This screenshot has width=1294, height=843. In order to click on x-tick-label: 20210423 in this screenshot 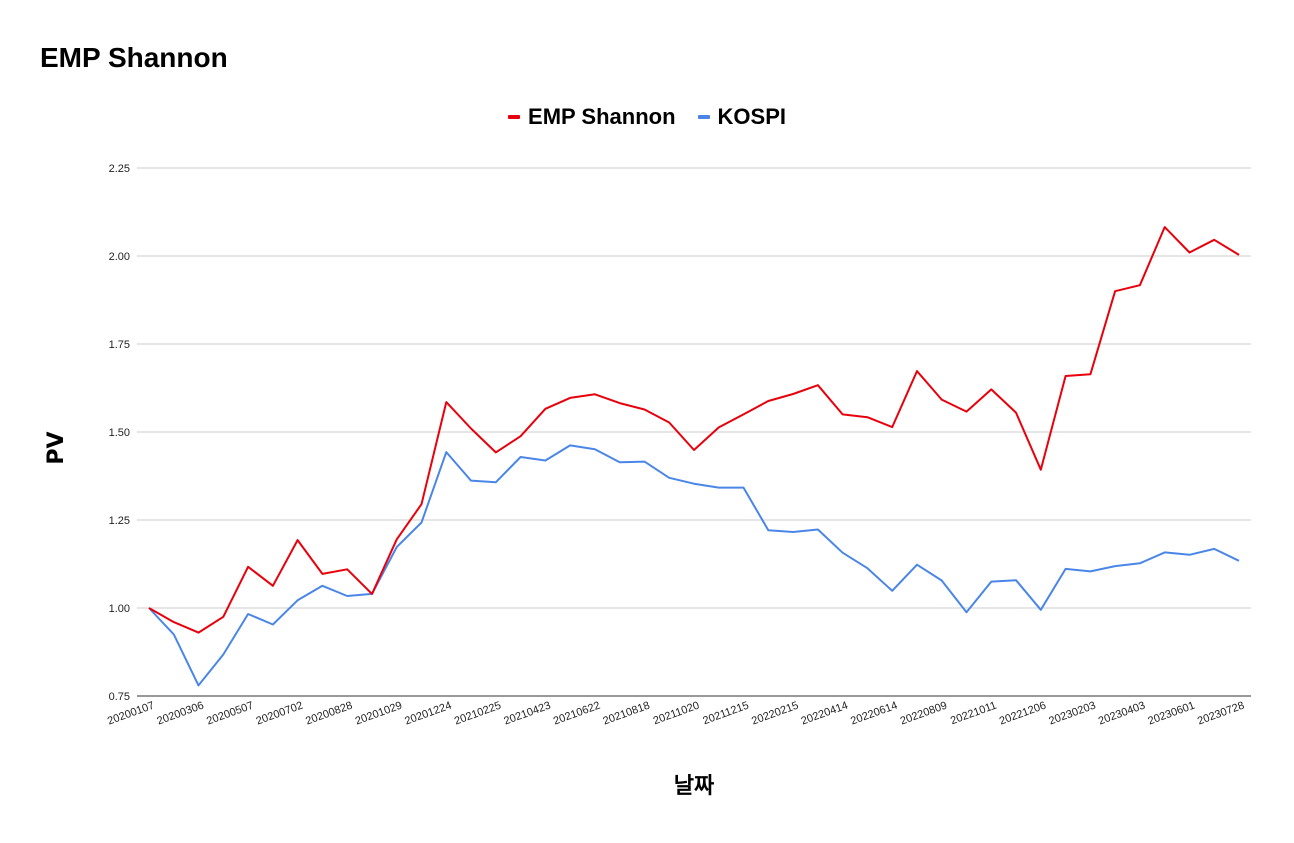, I will do `click(527, 714)`.